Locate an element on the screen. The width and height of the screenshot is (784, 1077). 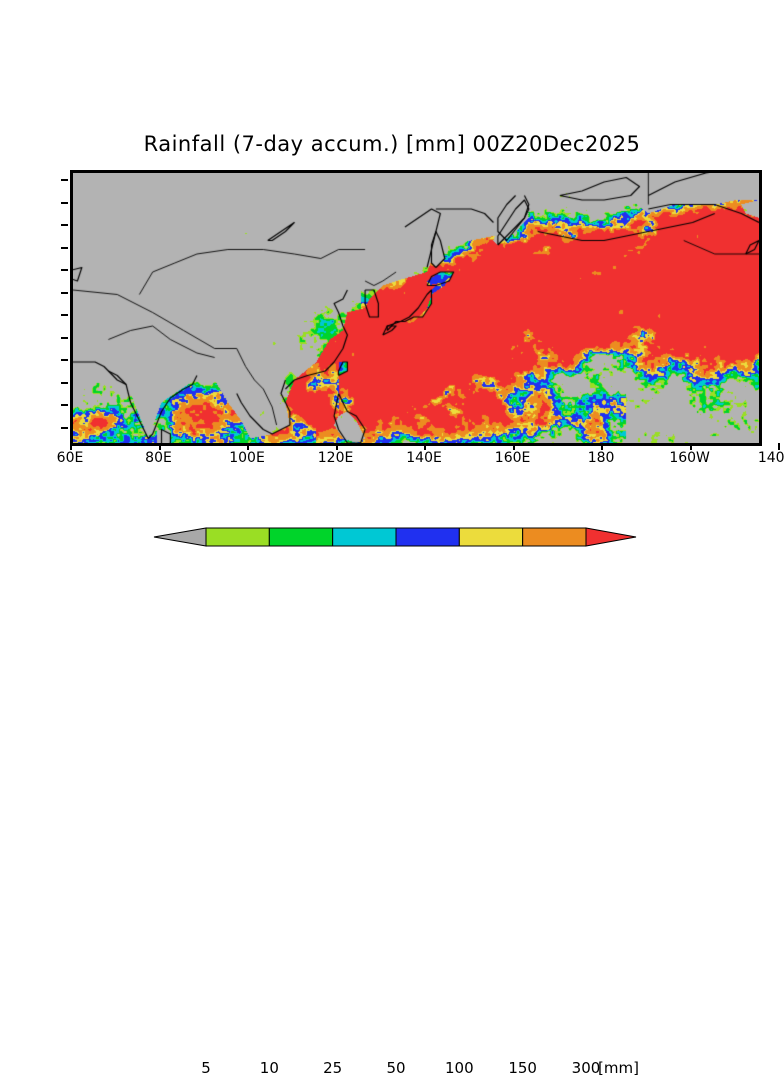
x-axis-label: 80E is located at coordinates (158, 458).